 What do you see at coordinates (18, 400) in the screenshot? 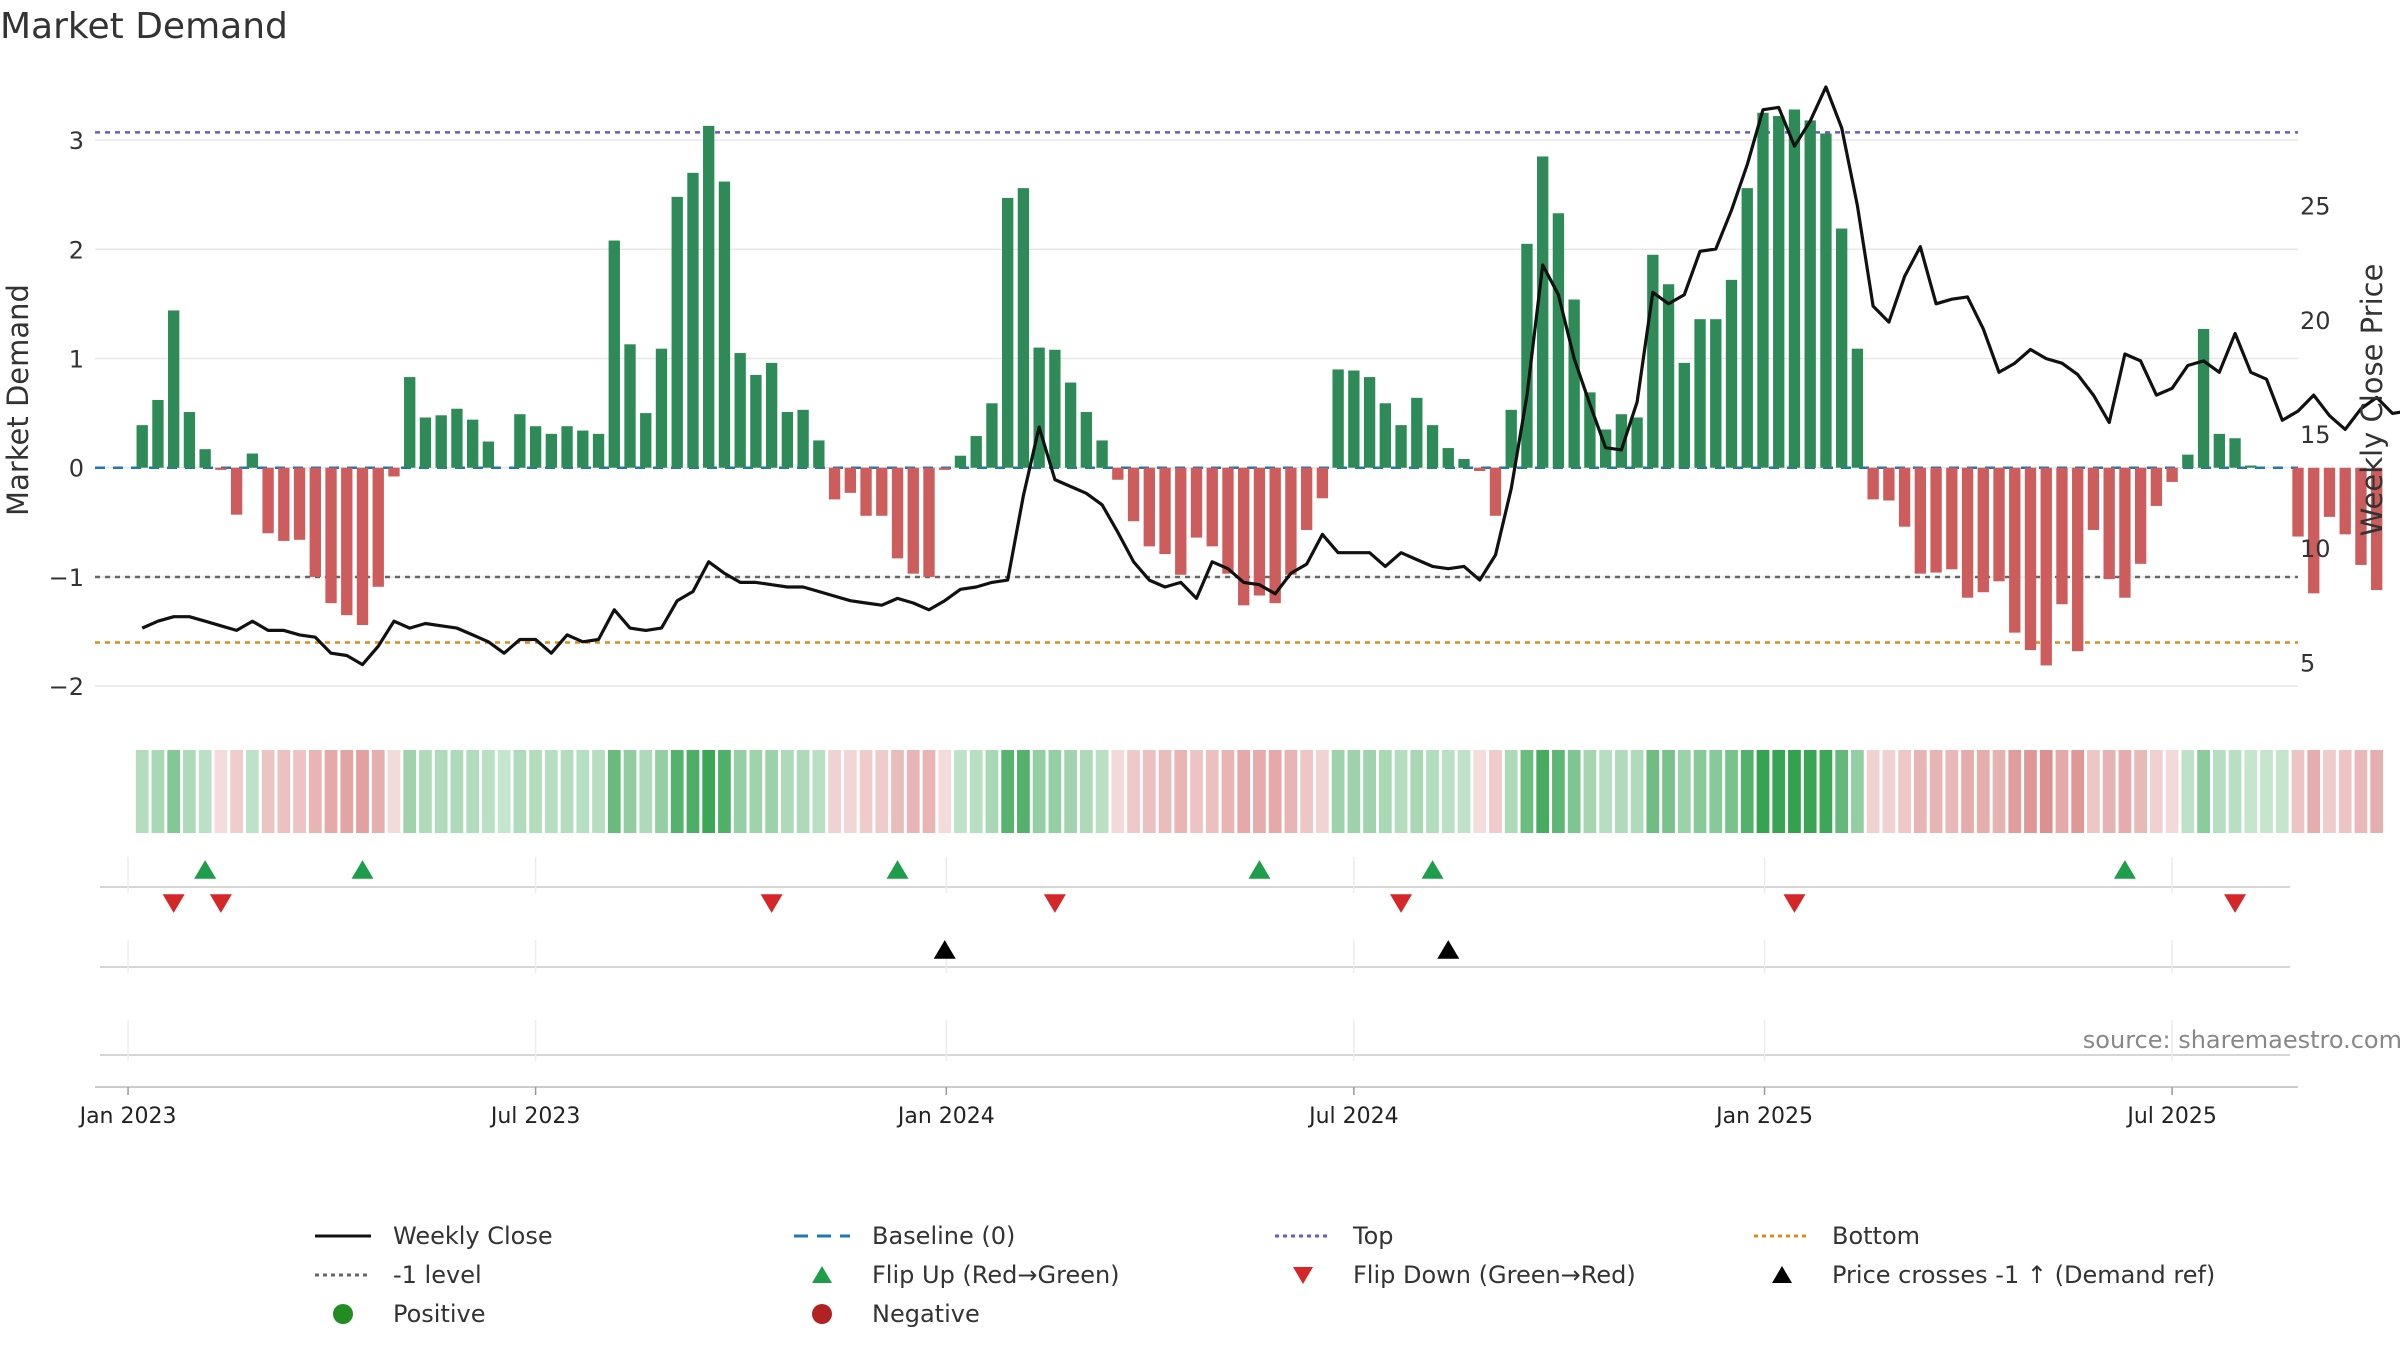
I see `y-axis-label: Market Demand` at bounding box center [18, 400].